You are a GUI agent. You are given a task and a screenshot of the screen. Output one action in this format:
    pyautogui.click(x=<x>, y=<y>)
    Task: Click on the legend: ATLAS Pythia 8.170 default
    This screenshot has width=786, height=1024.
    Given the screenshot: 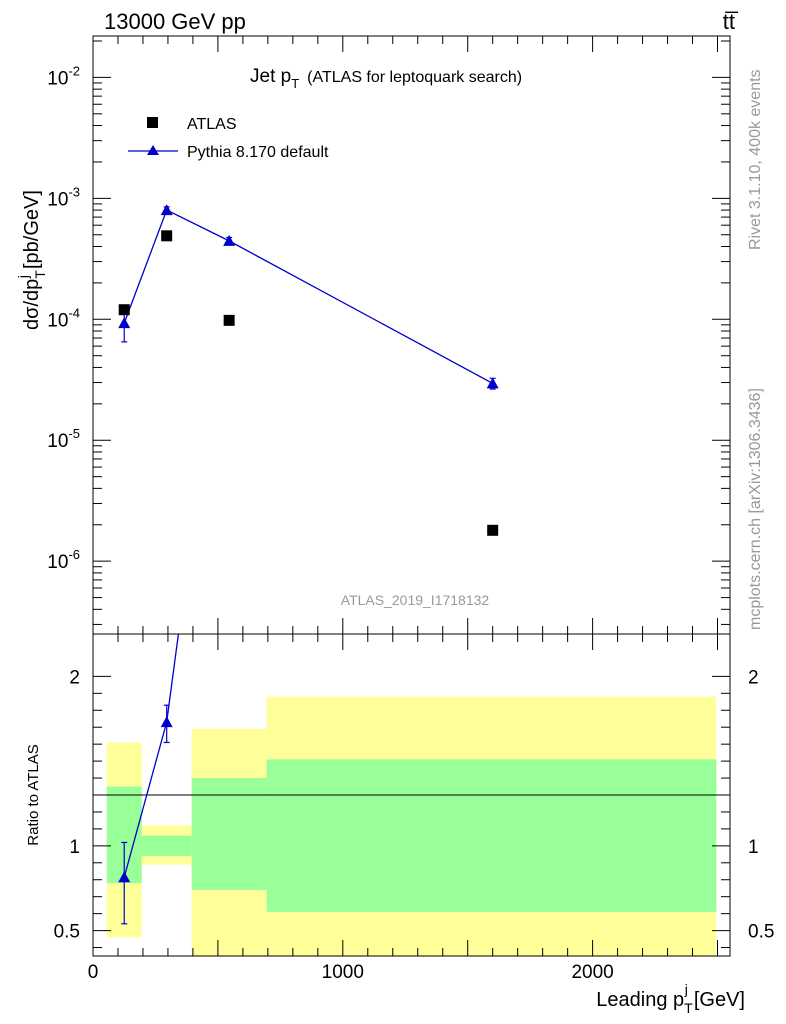 What is the action you would take?
    pyautogui.click(x=228, y=138)
    